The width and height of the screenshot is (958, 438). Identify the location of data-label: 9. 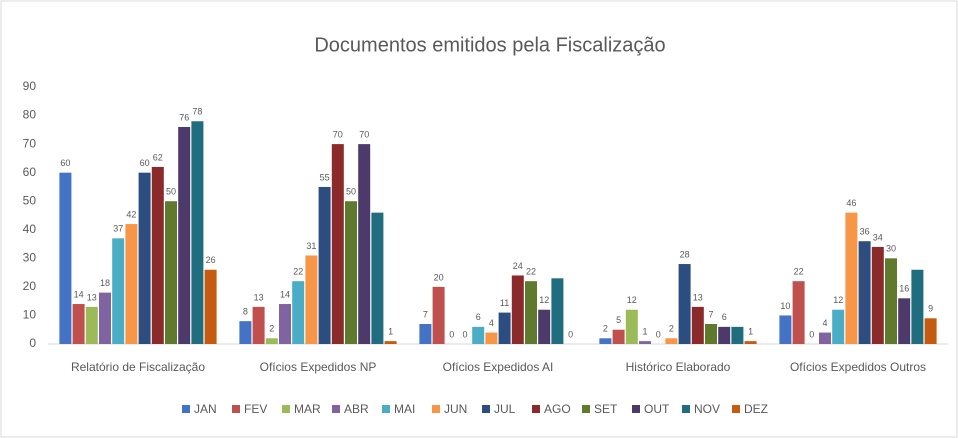
(930, 309).